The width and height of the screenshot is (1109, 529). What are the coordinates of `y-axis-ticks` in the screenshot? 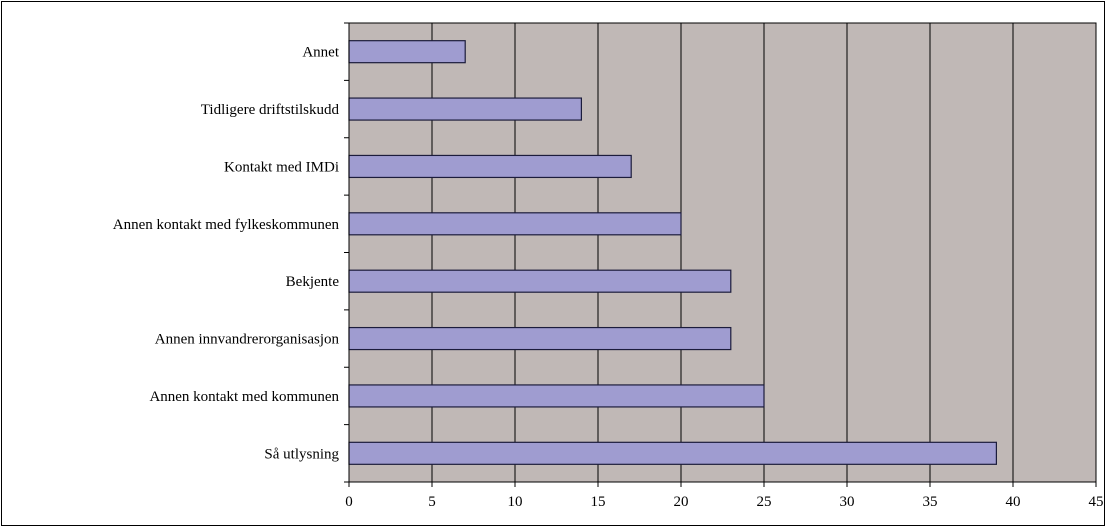 It's located at (346, 252).